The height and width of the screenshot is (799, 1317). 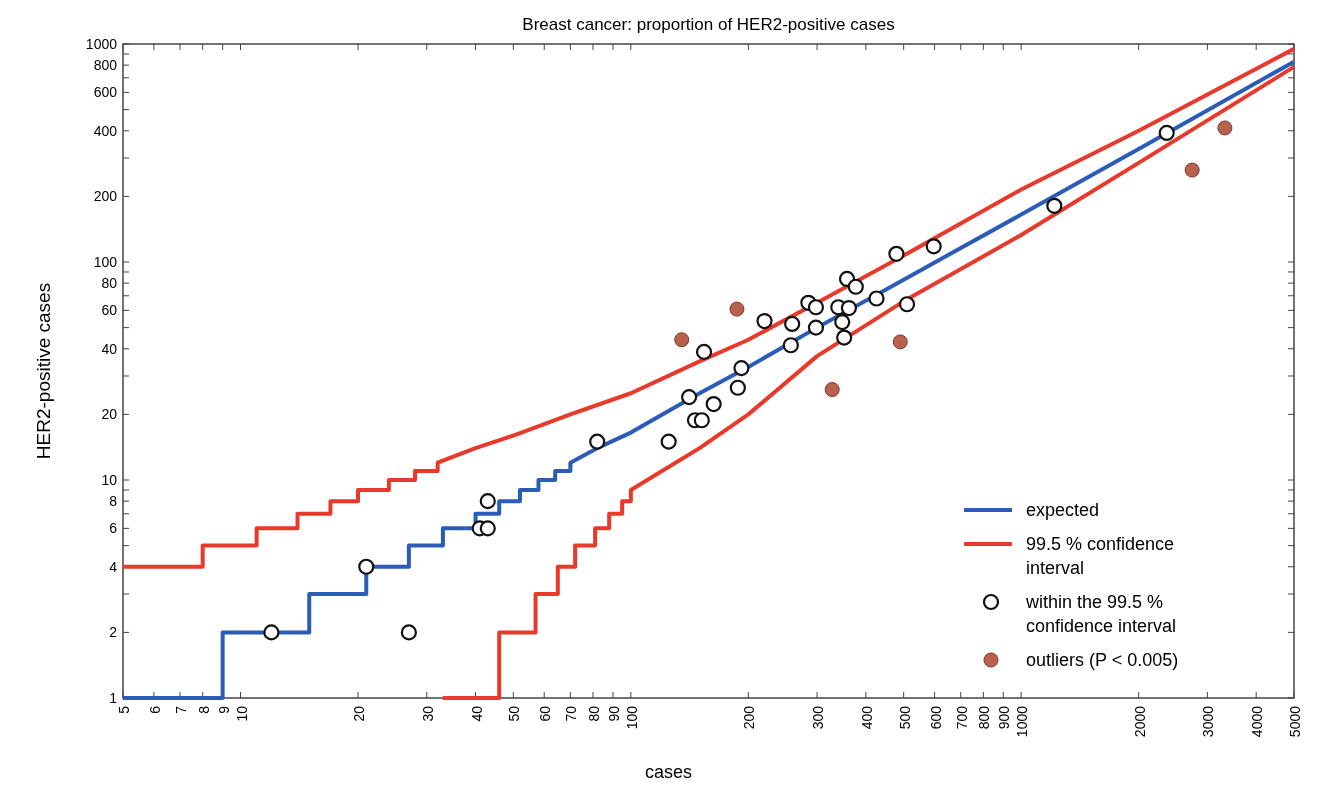 I want to click on y-tick-label: 60, so click(x=109, y=310).